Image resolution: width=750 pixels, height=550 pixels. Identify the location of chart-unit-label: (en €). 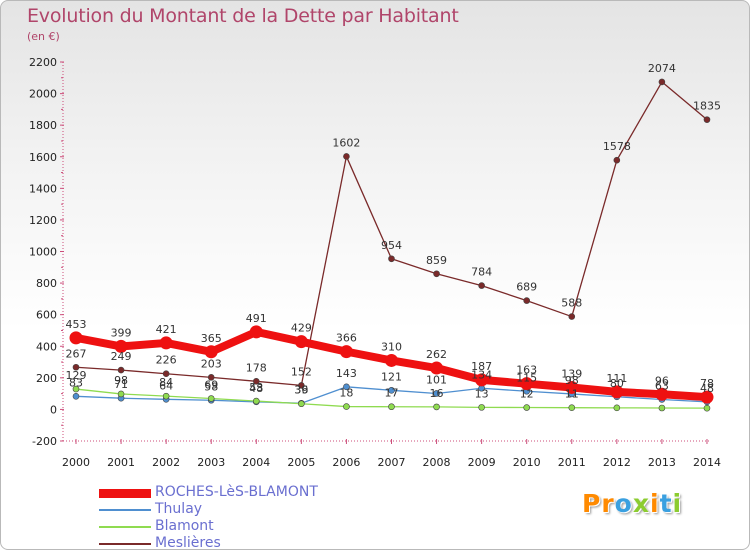
(43, 36).